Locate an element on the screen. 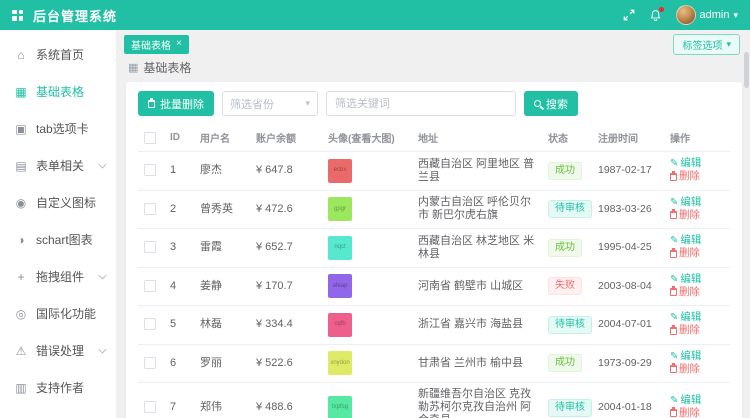  search-icon is located at coordinates (537, 103).